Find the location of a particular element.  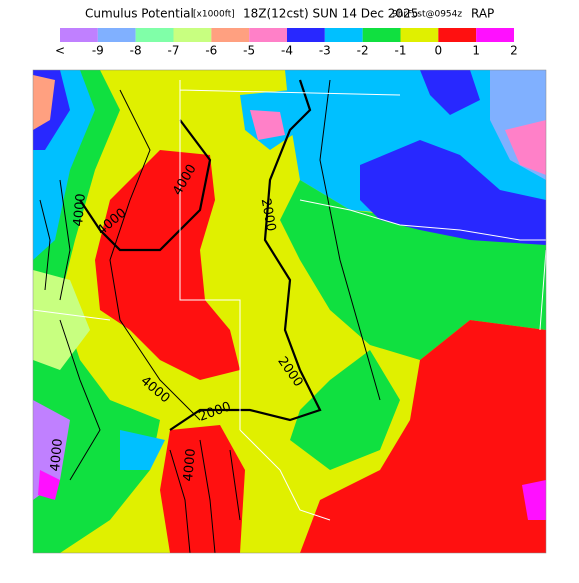

legend-label: -2 is located at coordinates (363, 51).